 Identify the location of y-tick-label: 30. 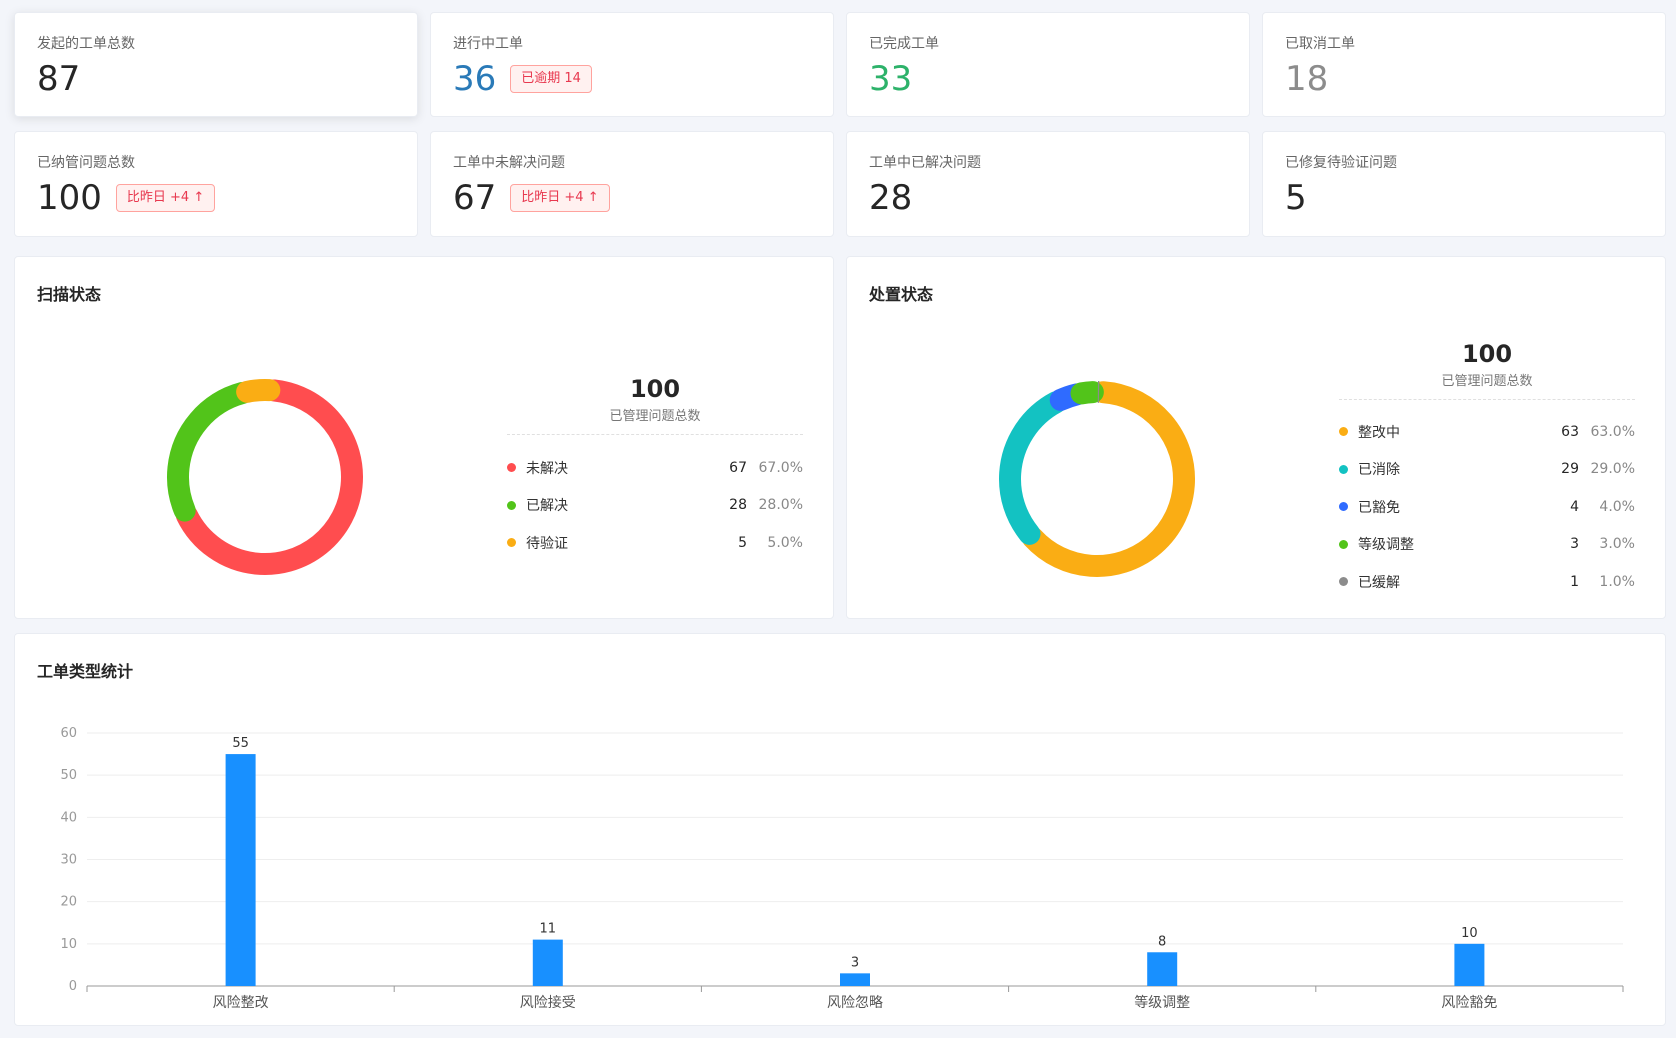
(68, 860).